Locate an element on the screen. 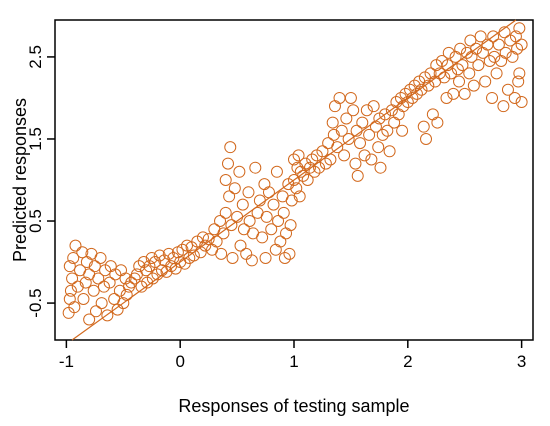 The width and height of the screenshot is (550, 426). x-axis-label: Responses of testing sample is located at coordinates (293, 406).